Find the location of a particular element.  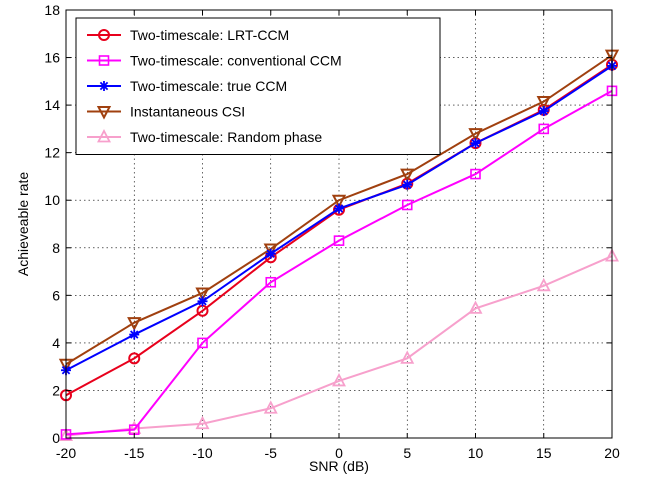

legend-label: Two-timescale: conventional CCM is located at coordinates (236, 61).